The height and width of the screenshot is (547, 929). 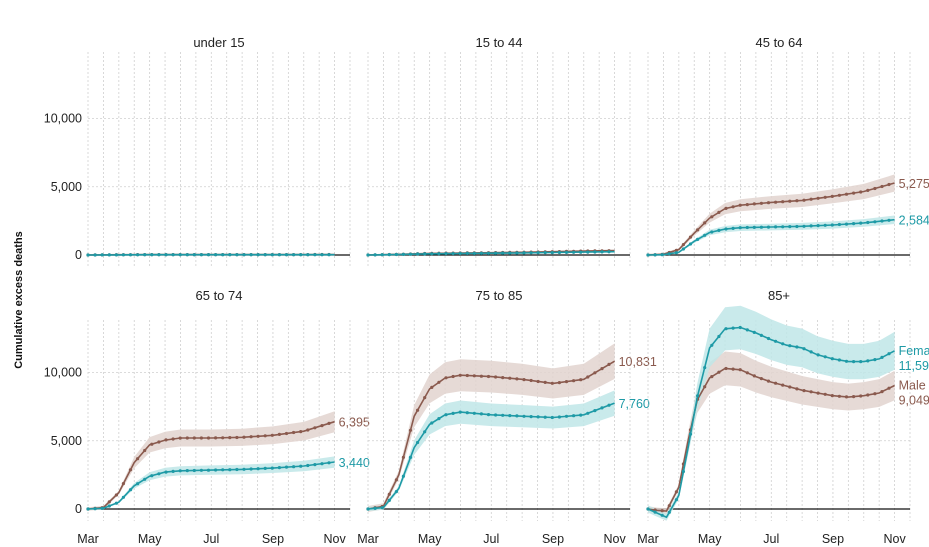 I want to click on x-tick-label: Mar, so click(x=88, y=539).